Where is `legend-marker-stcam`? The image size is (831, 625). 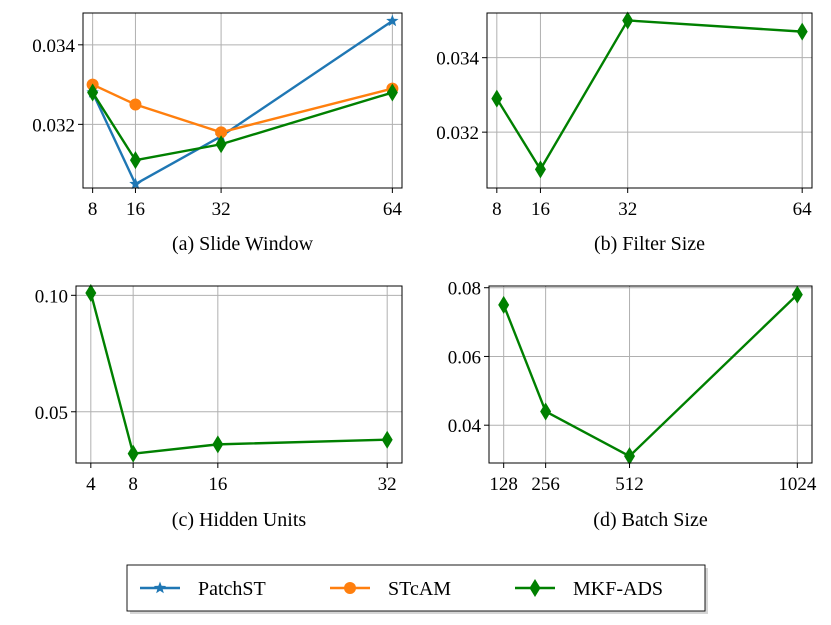 legend-marker-stcam is located at coordinates (350, 588).